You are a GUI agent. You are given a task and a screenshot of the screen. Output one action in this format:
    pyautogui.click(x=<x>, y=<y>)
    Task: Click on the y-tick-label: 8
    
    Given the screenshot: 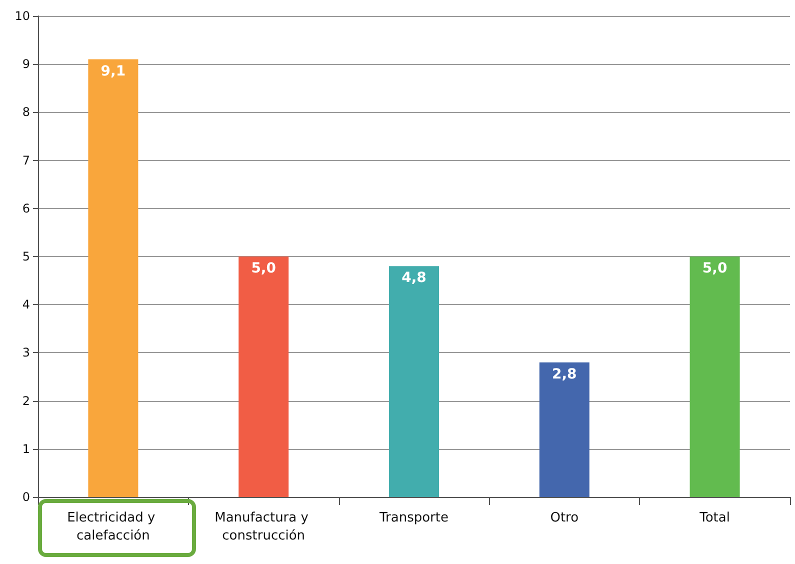 What is the action you would take?
    pyautogui.click(x=26, y=112)
    